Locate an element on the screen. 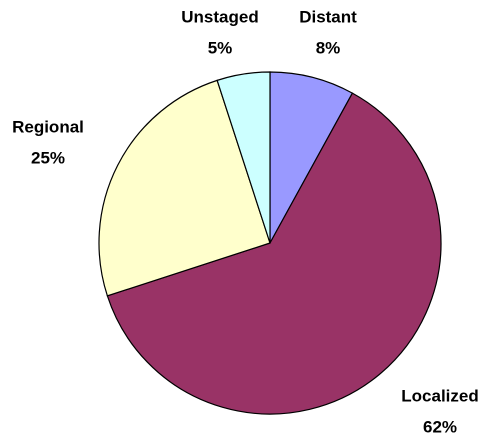  slice-label: Unstaged is located at coordinates (219, 16).